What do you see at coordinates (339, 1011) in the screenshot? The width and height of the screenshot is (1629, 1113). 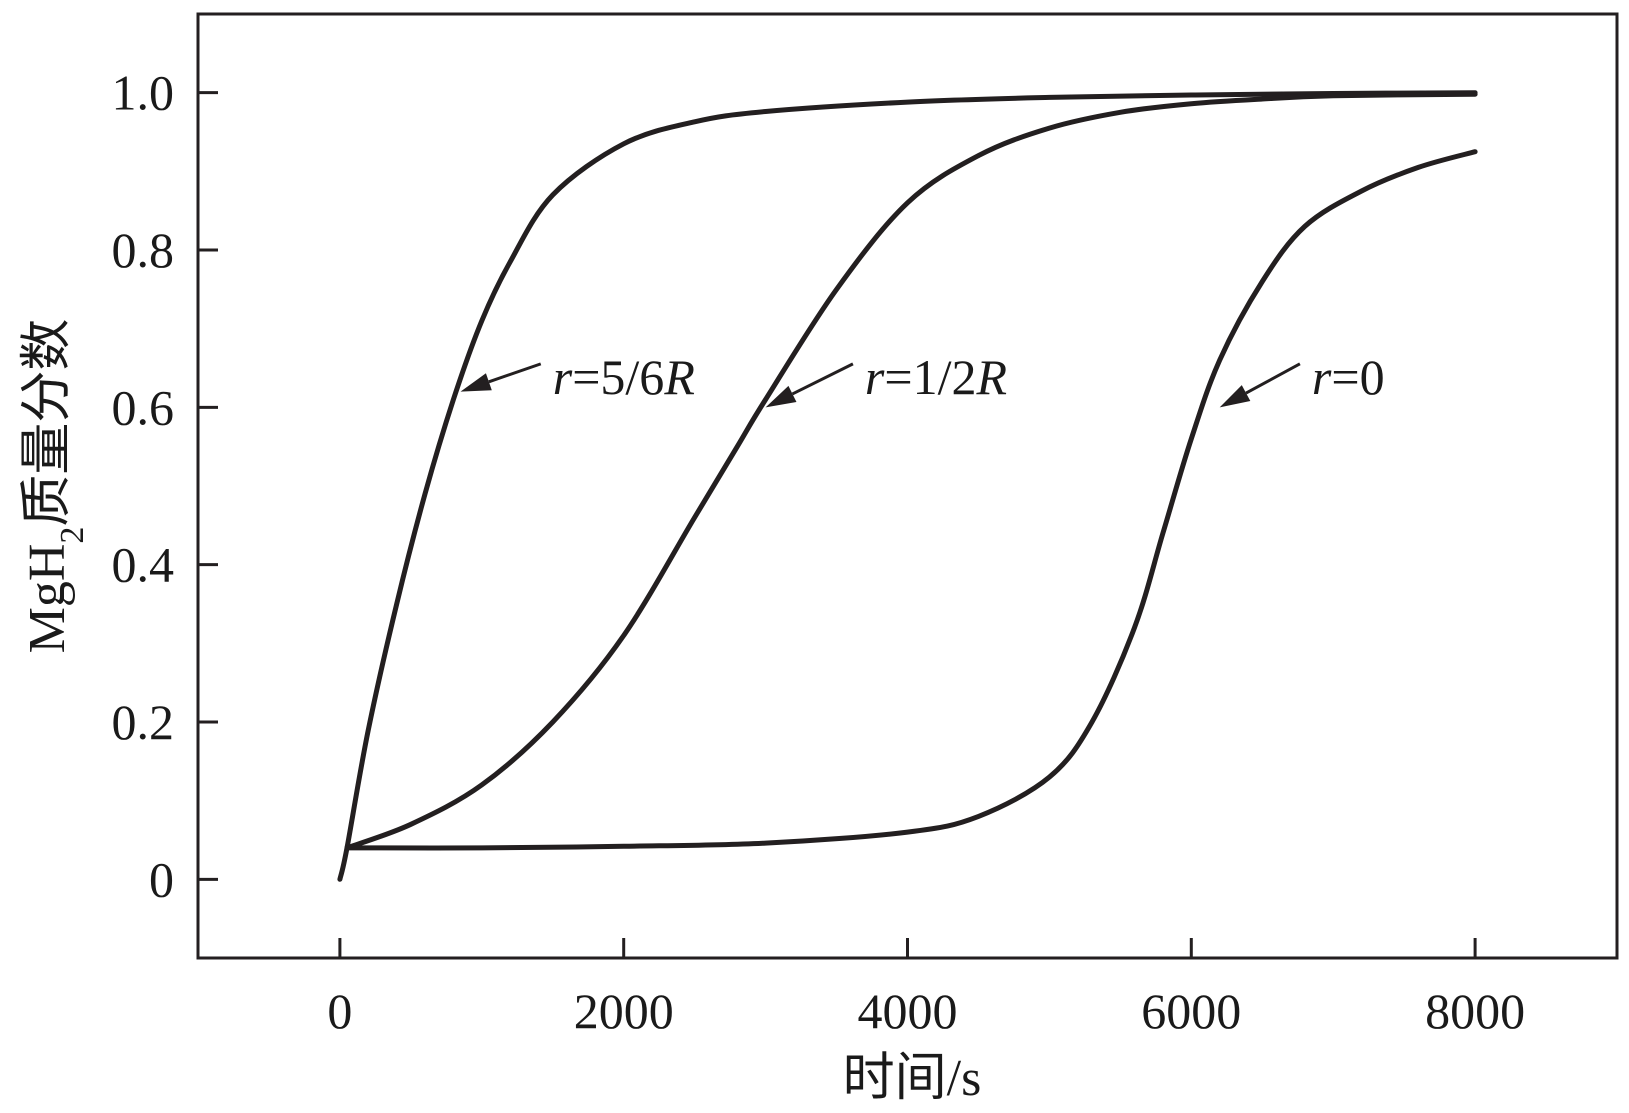 I see `x-tick-label: 0` at bounding box center [339, 1011].